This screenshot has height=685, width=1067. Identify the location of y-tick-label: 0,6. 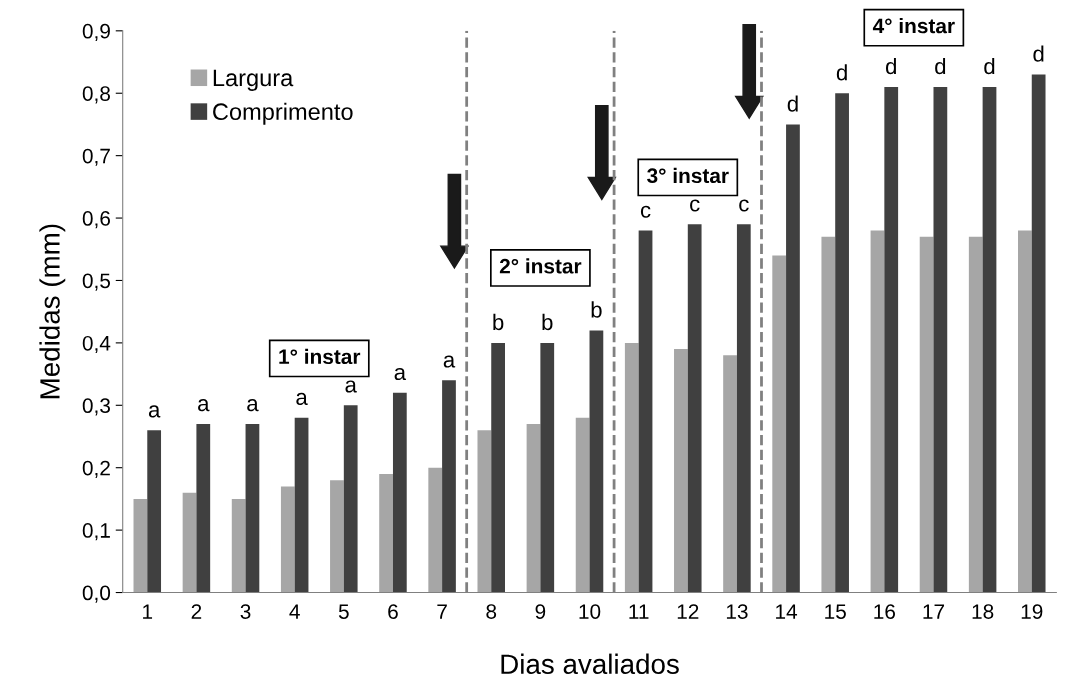
(96, 220).